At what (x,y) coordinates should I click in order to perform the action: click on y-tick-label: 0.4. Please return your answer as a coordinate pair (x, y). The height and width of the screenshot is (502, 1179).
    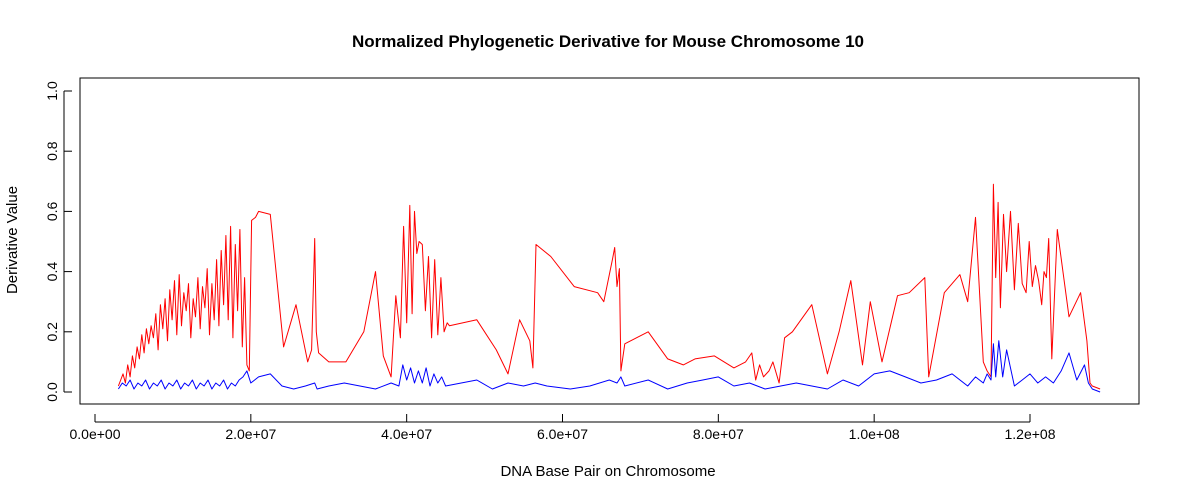
    Looking at the image, I should click on (52, 272).